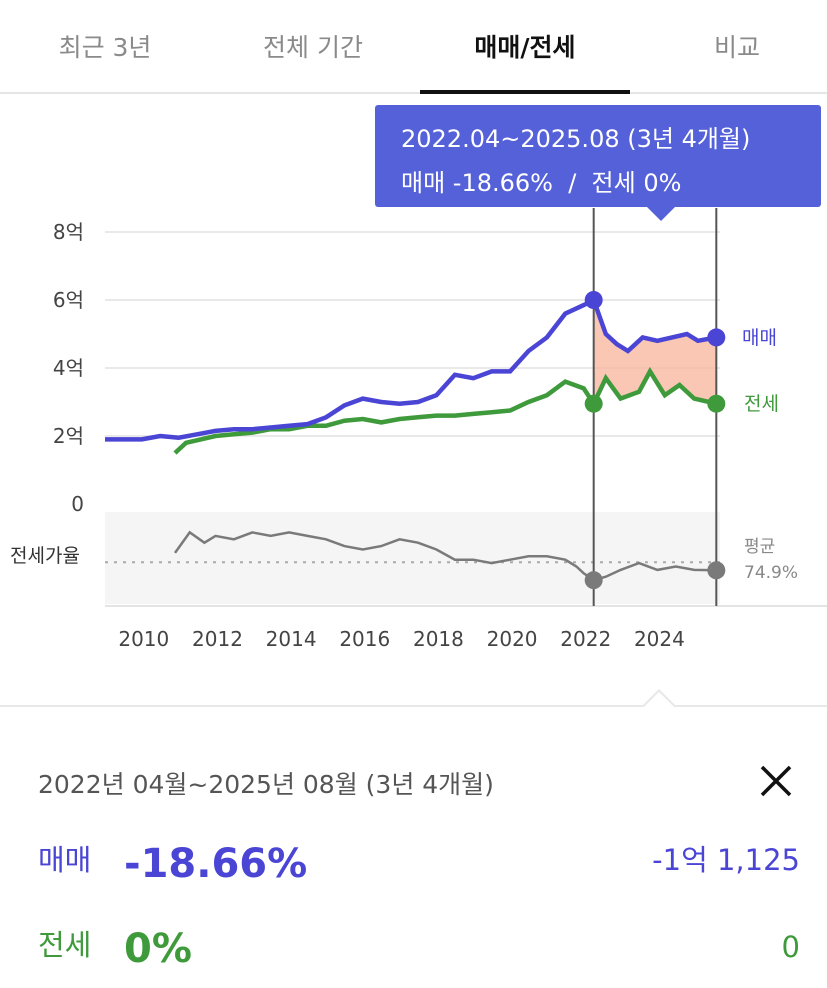 This screenshot has width=827, height=988. Describe the element at coordinates (761, 404) in the screenshot. I see `rent-series-label: 전세` at that location.